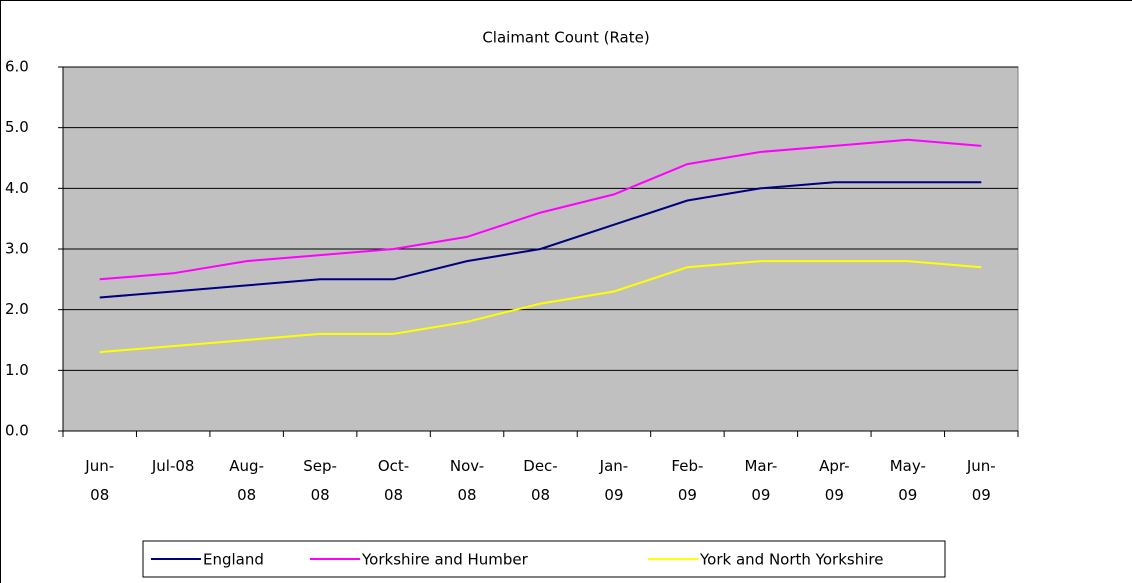 Image resolution: width=1132 pixels, height=583 pixels. I want to click on x-tick-label: Jan-09, so click(614, 480).